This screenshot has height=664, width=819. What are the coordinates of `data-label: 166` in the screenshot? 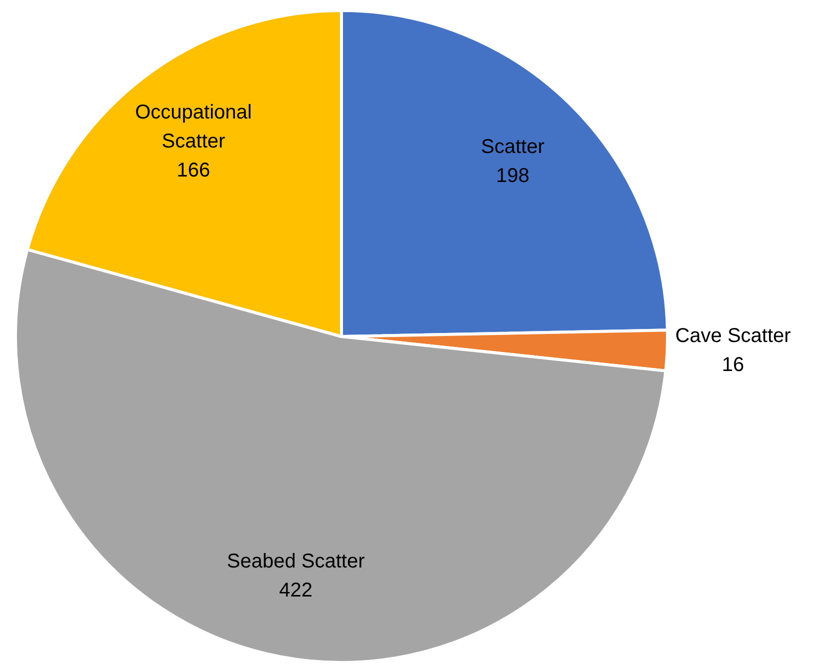 It's located at (193, 170).